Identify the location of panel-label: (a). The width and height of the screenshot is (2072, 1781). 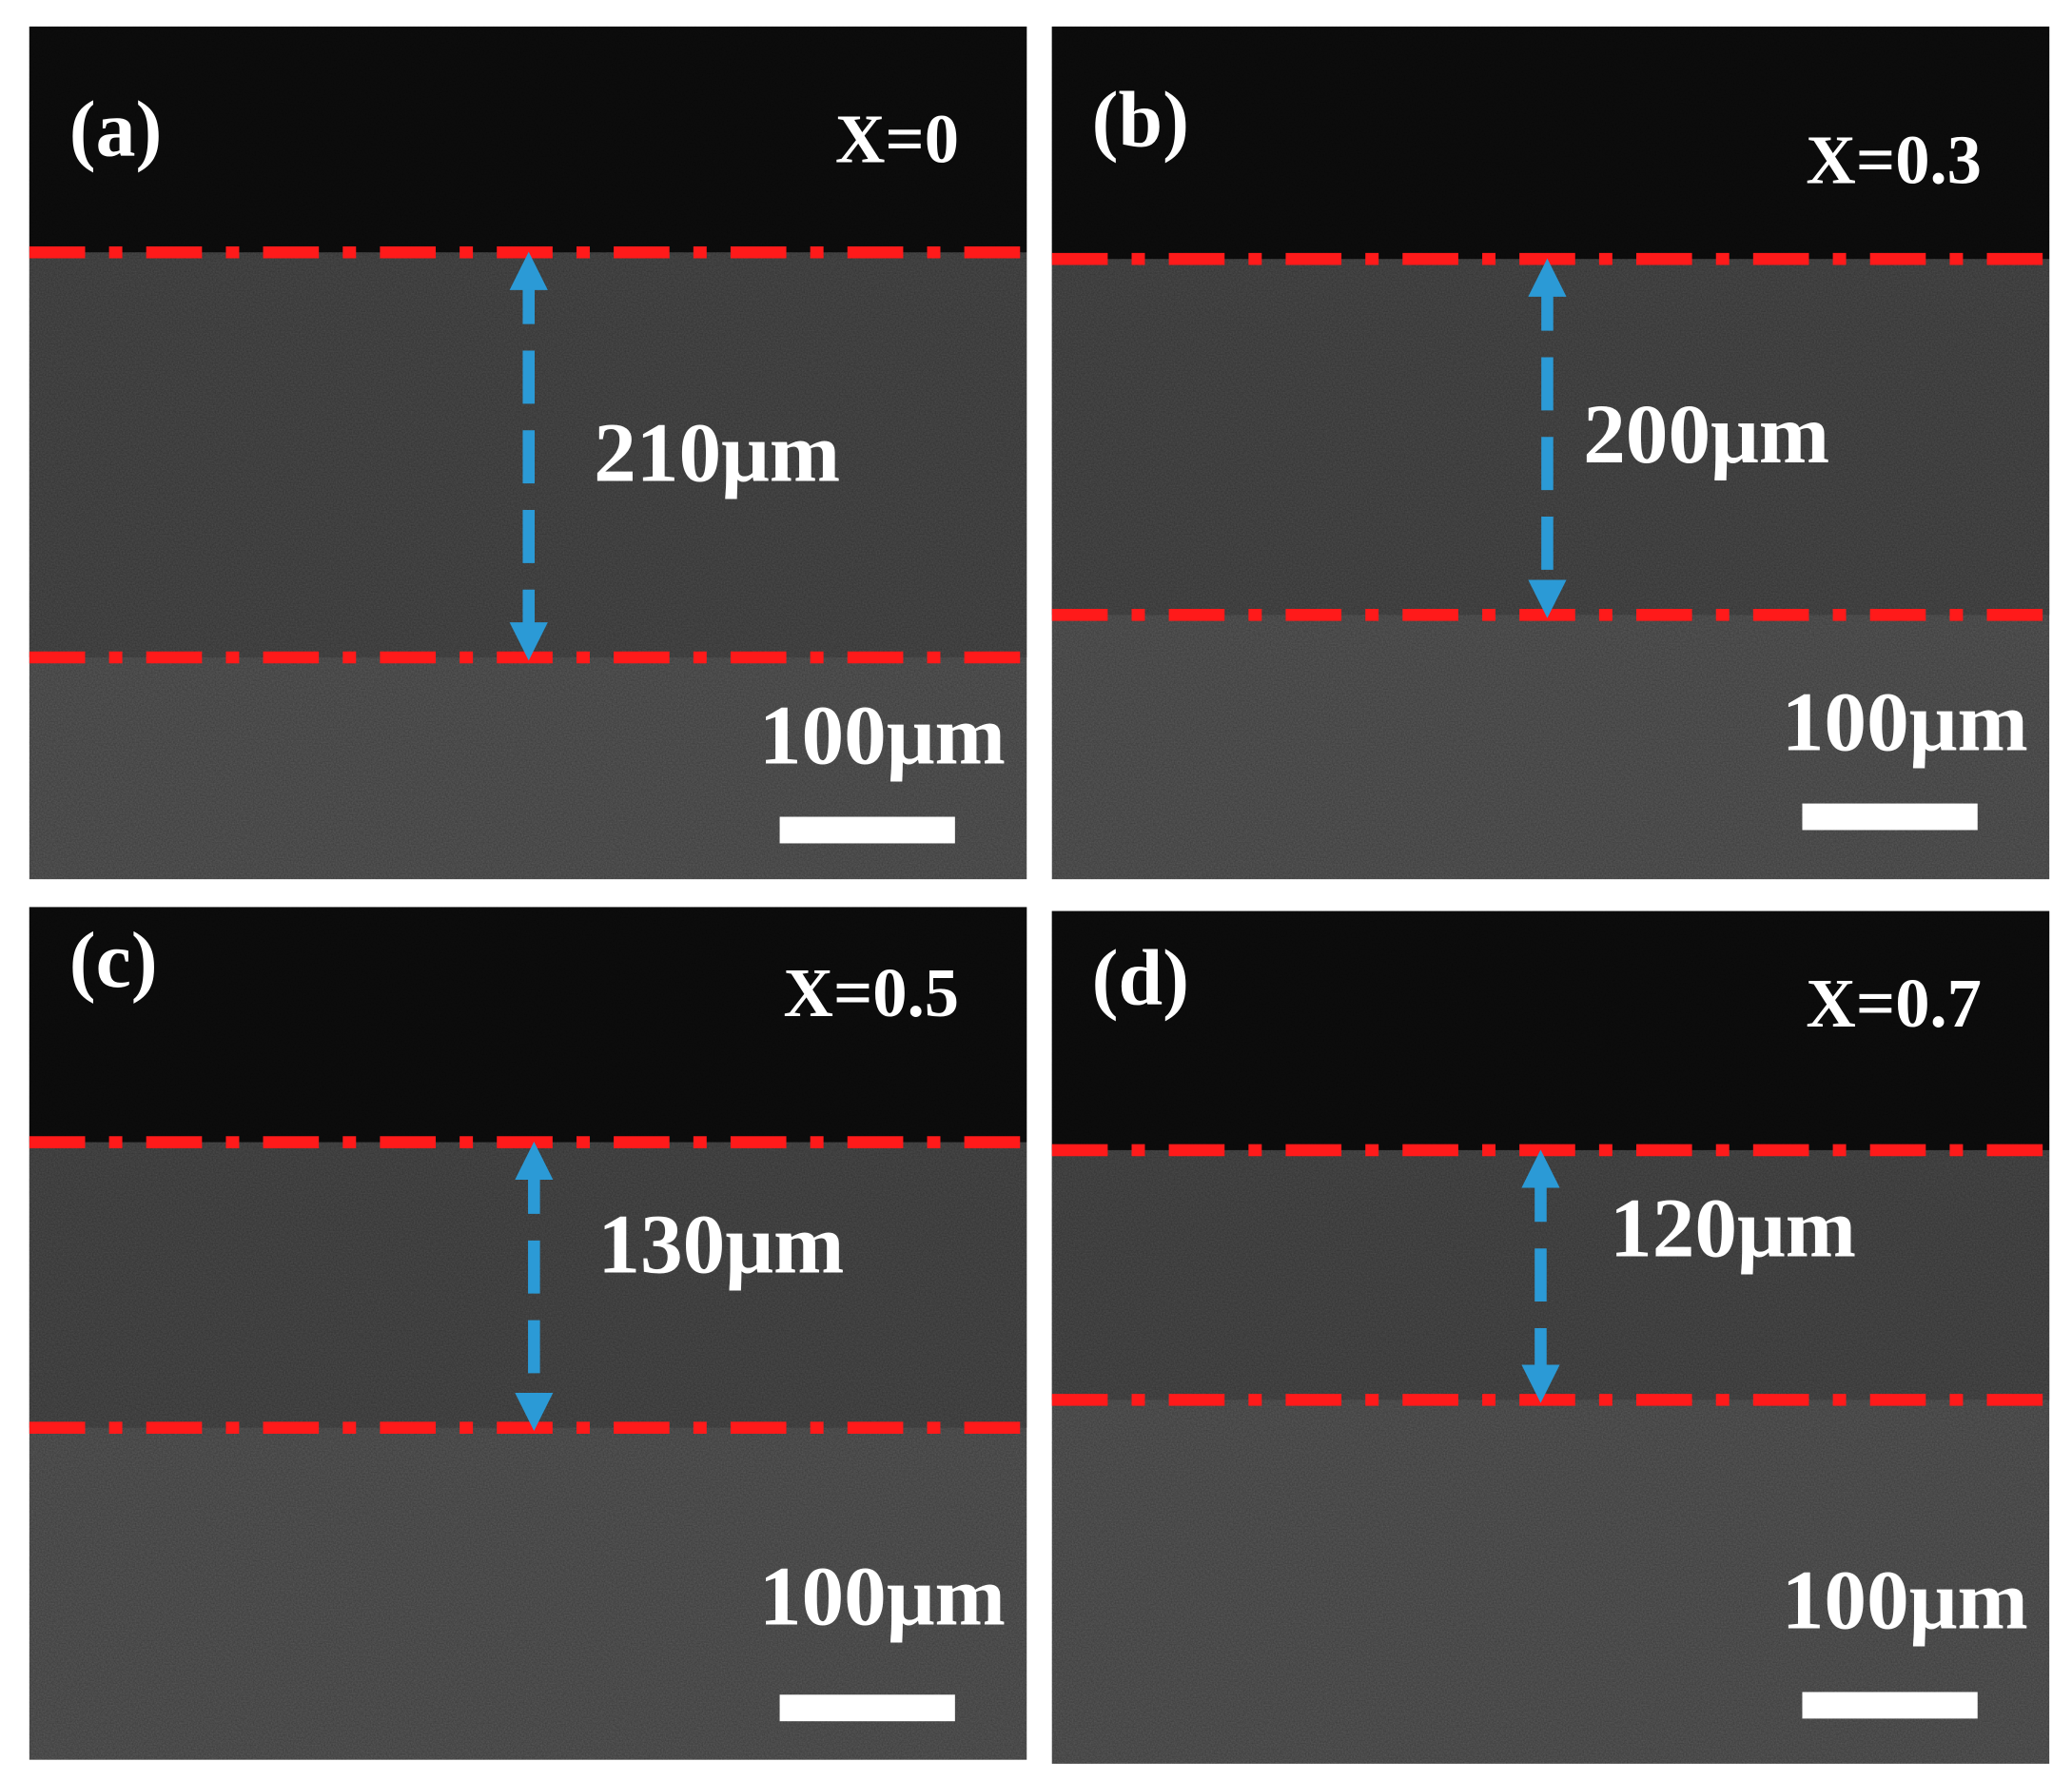
(116, 129).